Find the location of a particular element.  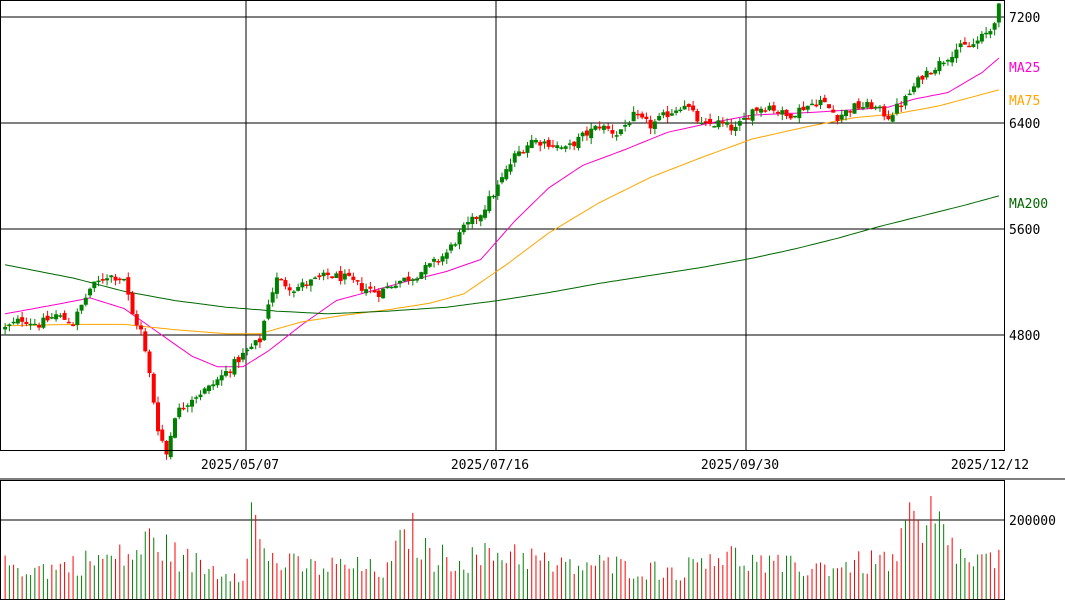

y-tick-label: 6400 is located at coordinates (1024, 124).